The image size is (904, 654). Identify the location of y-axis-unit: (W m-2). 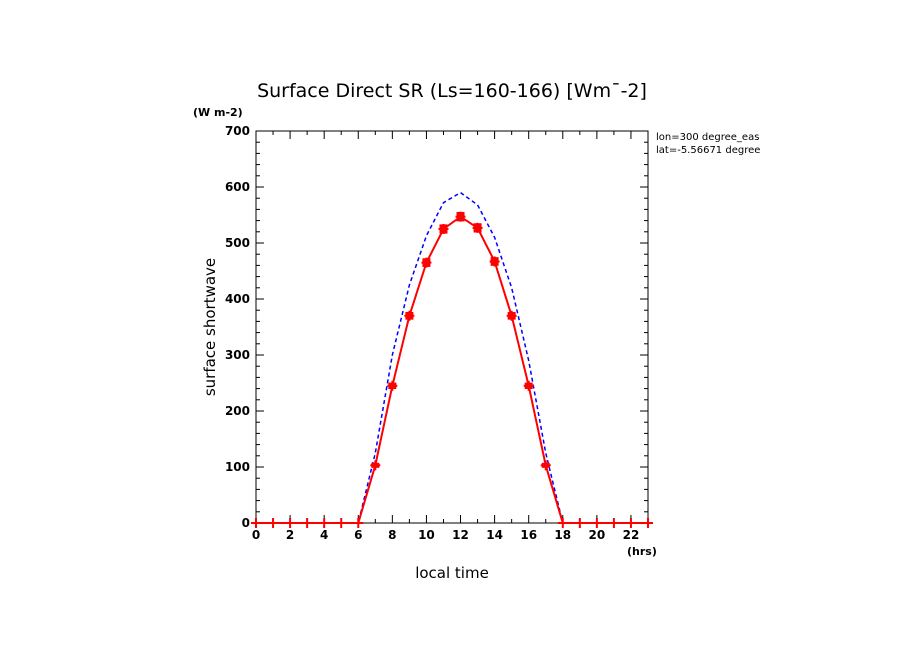
(218, 112).